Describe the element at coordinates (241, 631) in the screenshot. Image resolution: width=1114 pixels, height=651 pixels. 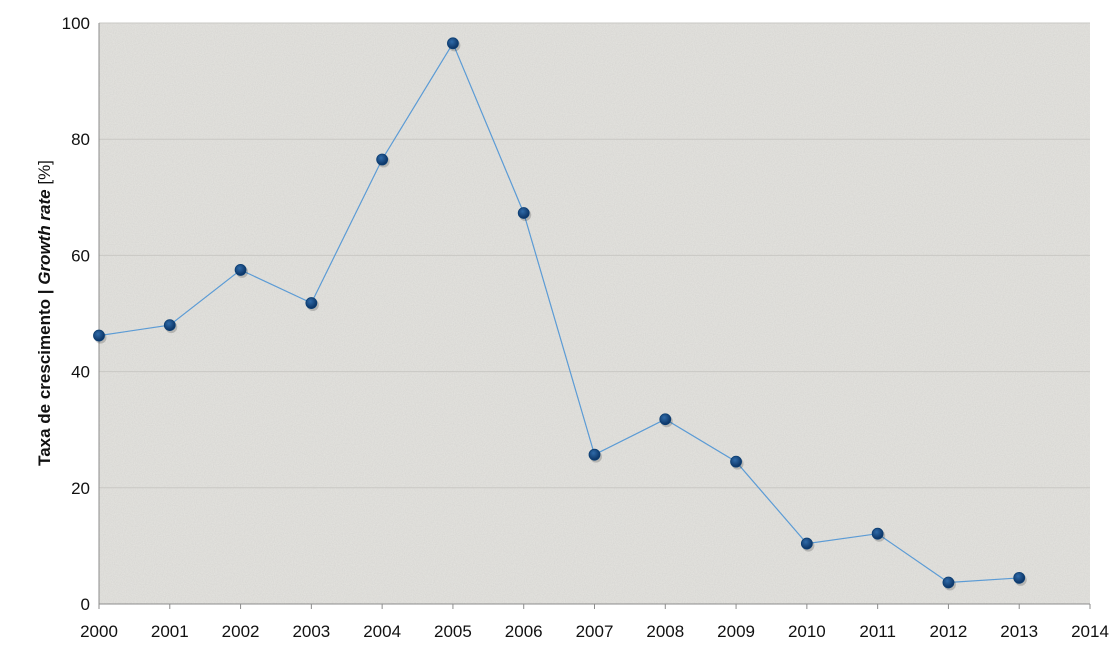
I see `x-tick-label: 2002` at that location.